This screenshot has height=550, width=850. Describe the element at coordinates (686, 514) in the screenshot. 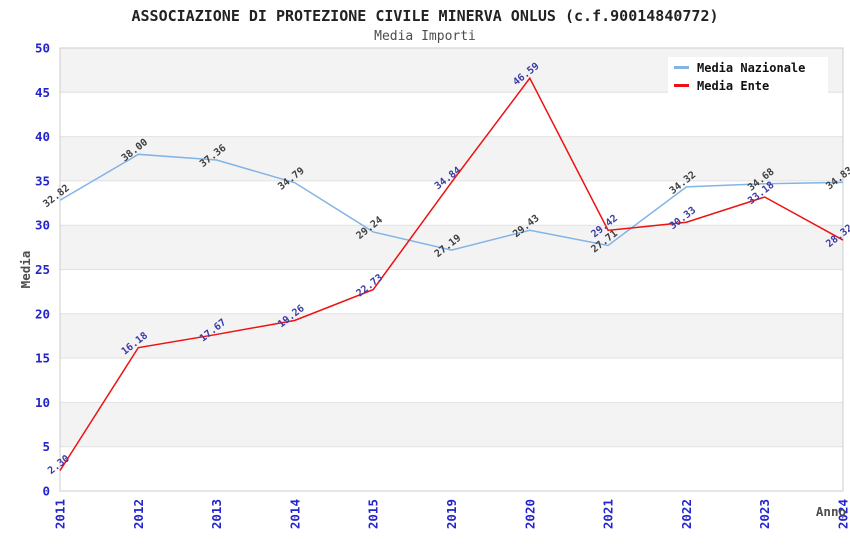

I see `x-tick-label: 2022` at that location.